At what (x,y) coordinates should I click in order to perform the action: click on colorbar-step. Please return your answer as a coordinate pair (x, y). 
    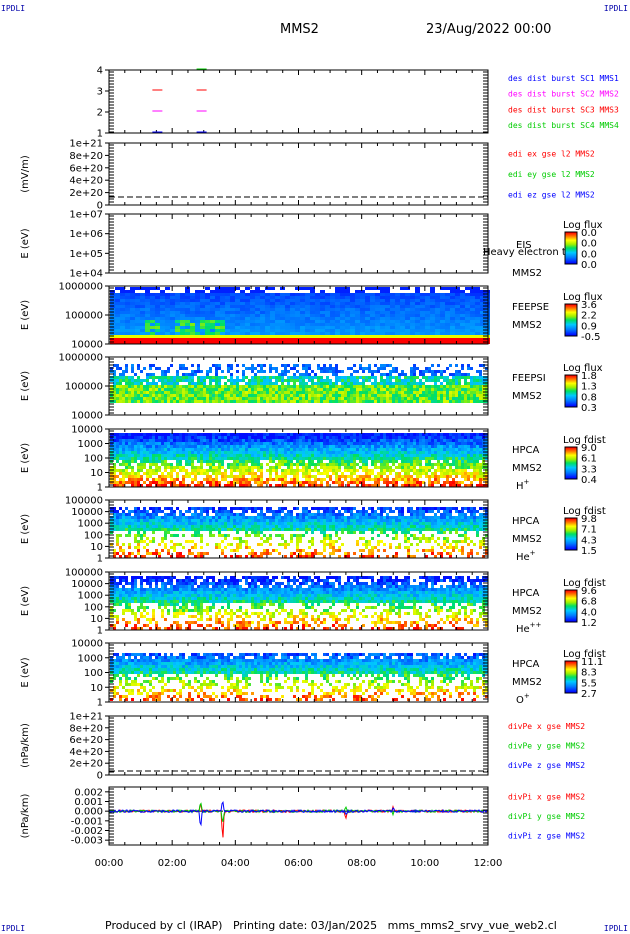
    Looking at the image, I should click on (571, 403).